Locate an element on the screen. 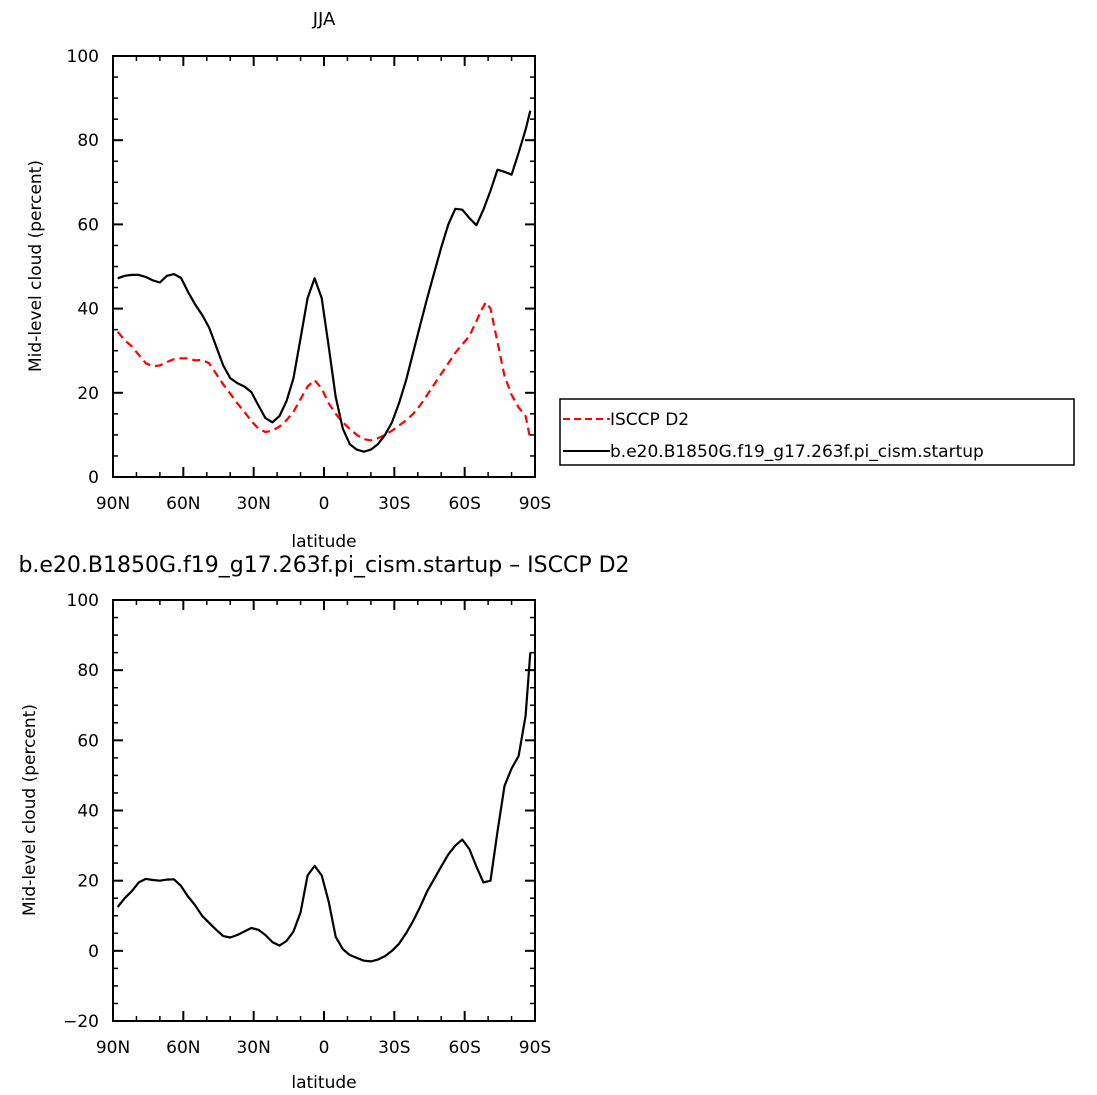 The height and width of the screenshot is (1095, 1097). top-y-tick-label: 20 is located at coordinates (88, 394).